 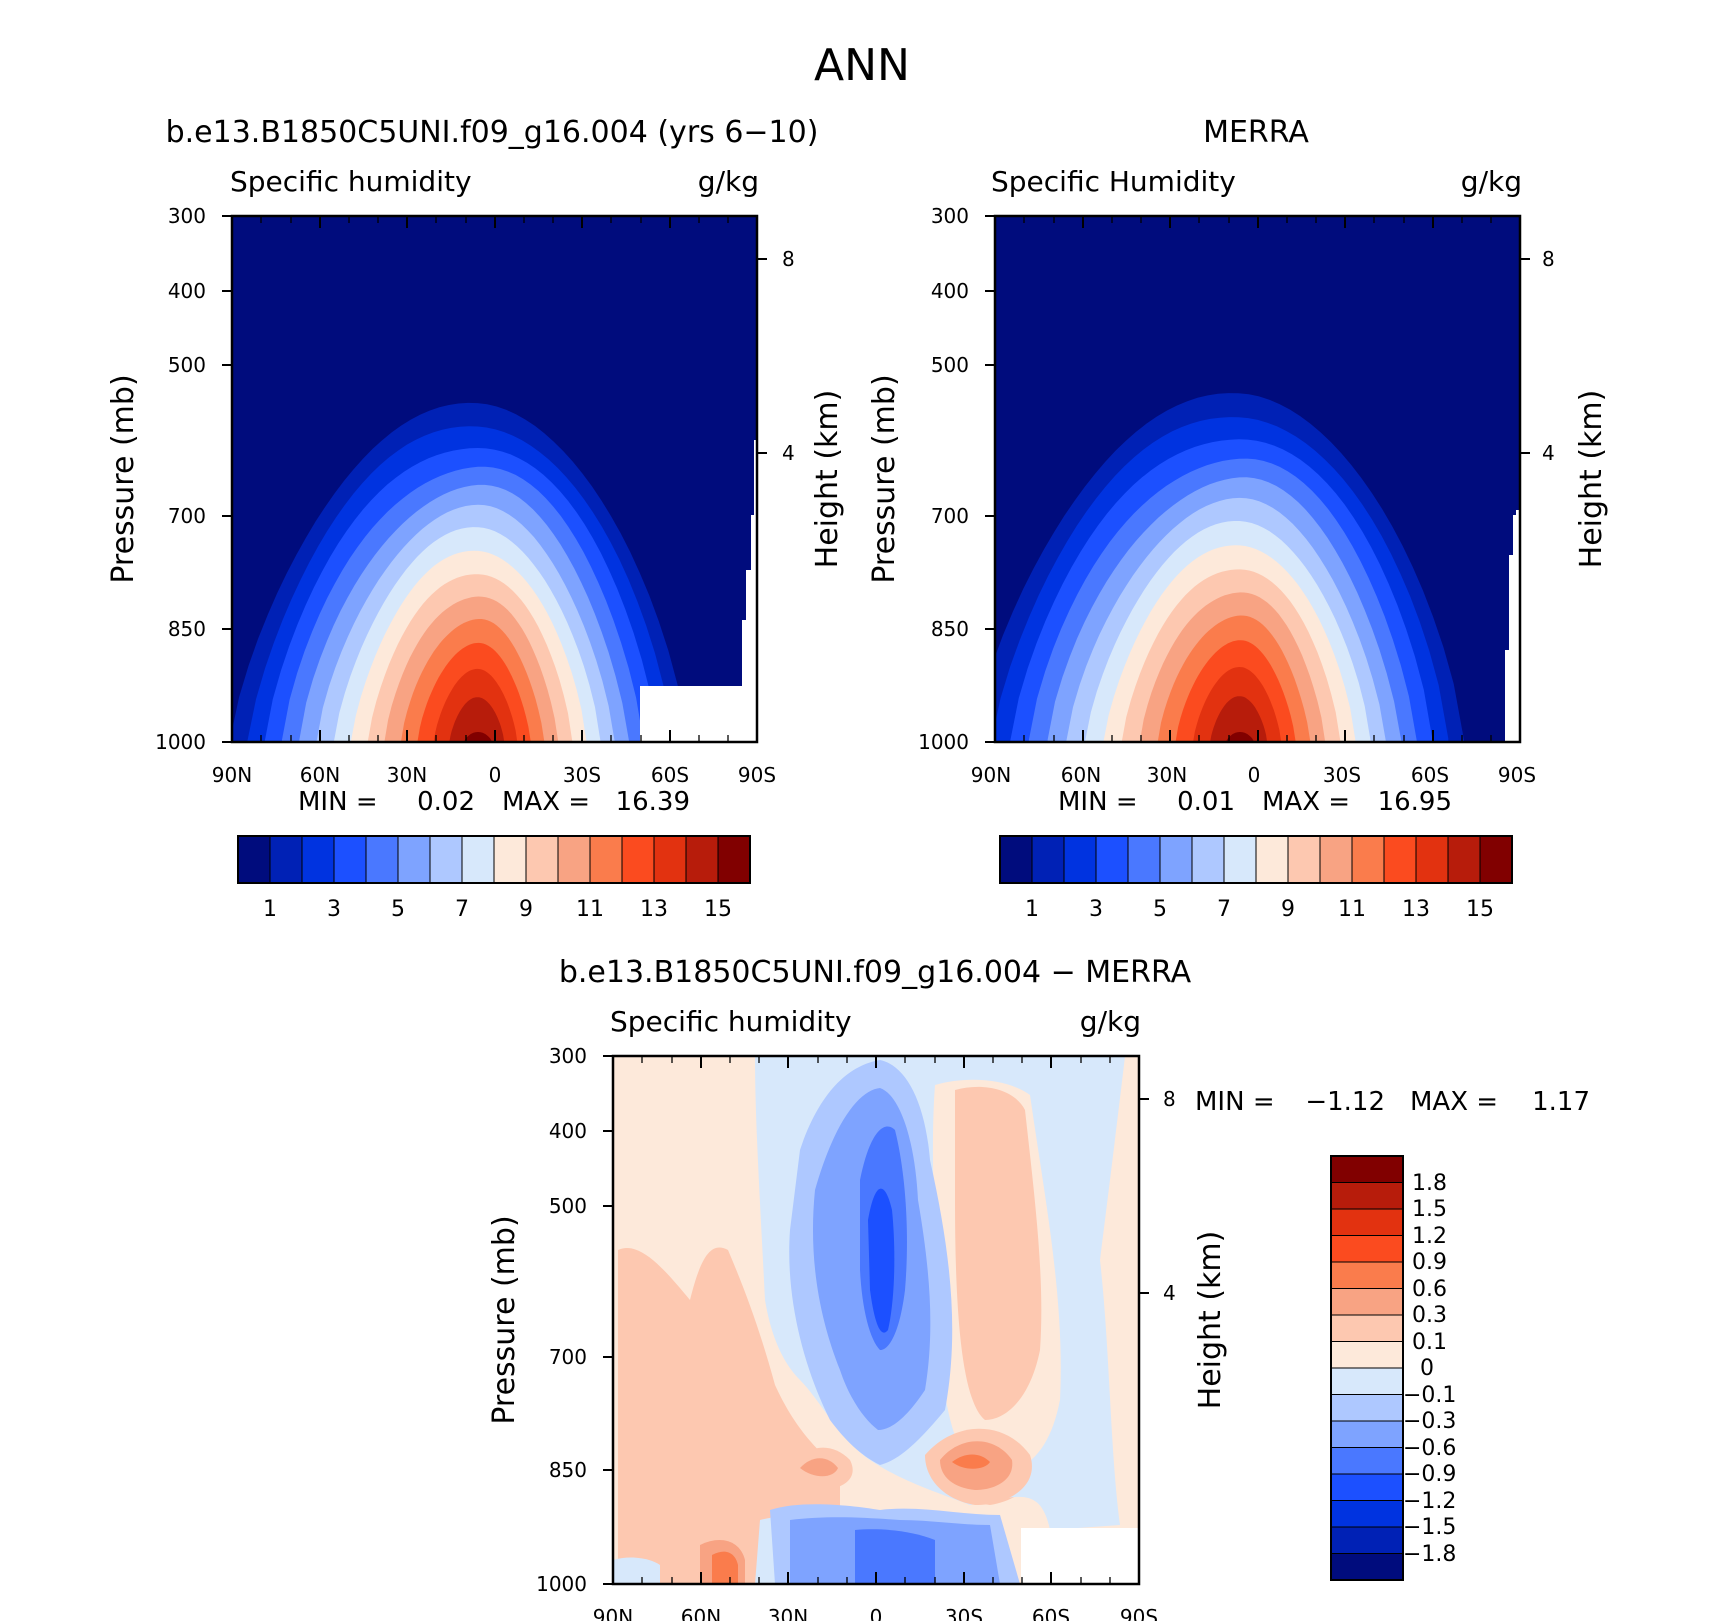 What do you see at coordinates (187, 516) in the screenshot?
I see `panel-model-ytick: 700` at bounding box center [187, 516].